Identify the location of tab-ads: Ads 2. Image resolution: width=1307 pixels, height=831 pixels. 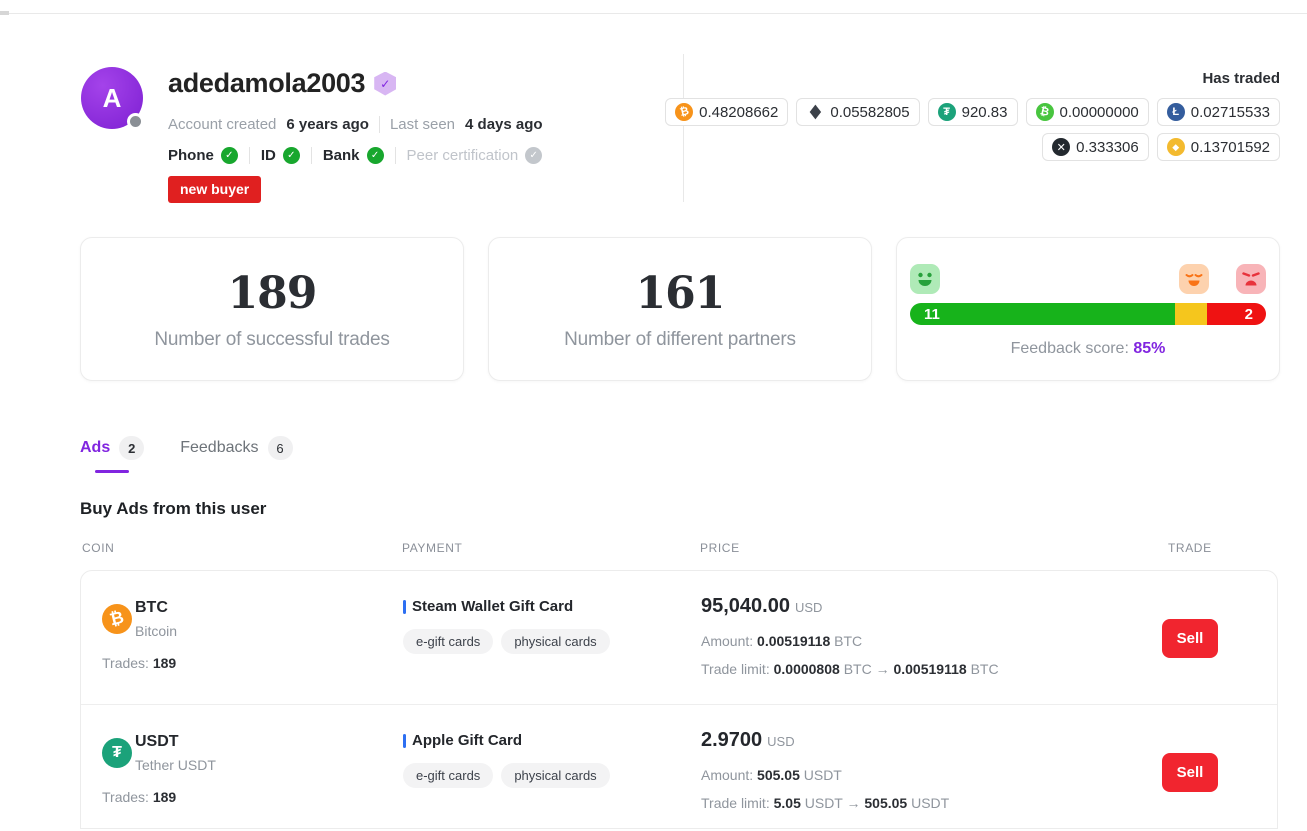
(112, 454).